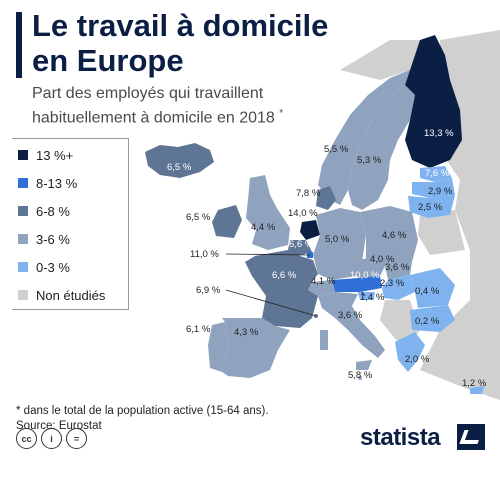 The width and height of the screenshot is (500, 490). I want to click on label-cyprus: 1,2 %, so click(474, 383).